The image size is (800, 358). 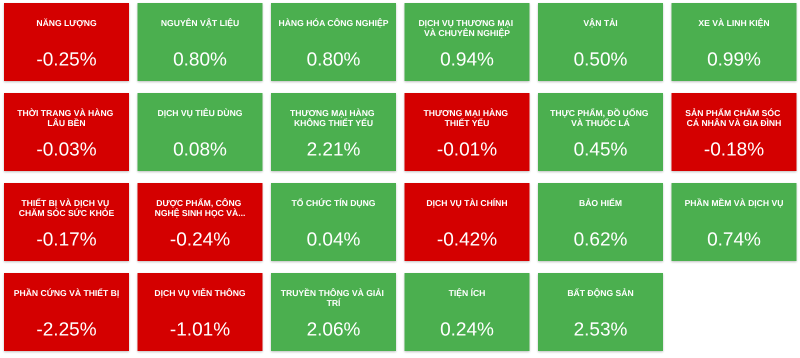 I want to click on data-label: -0.17%, so click(x=66, y=240).